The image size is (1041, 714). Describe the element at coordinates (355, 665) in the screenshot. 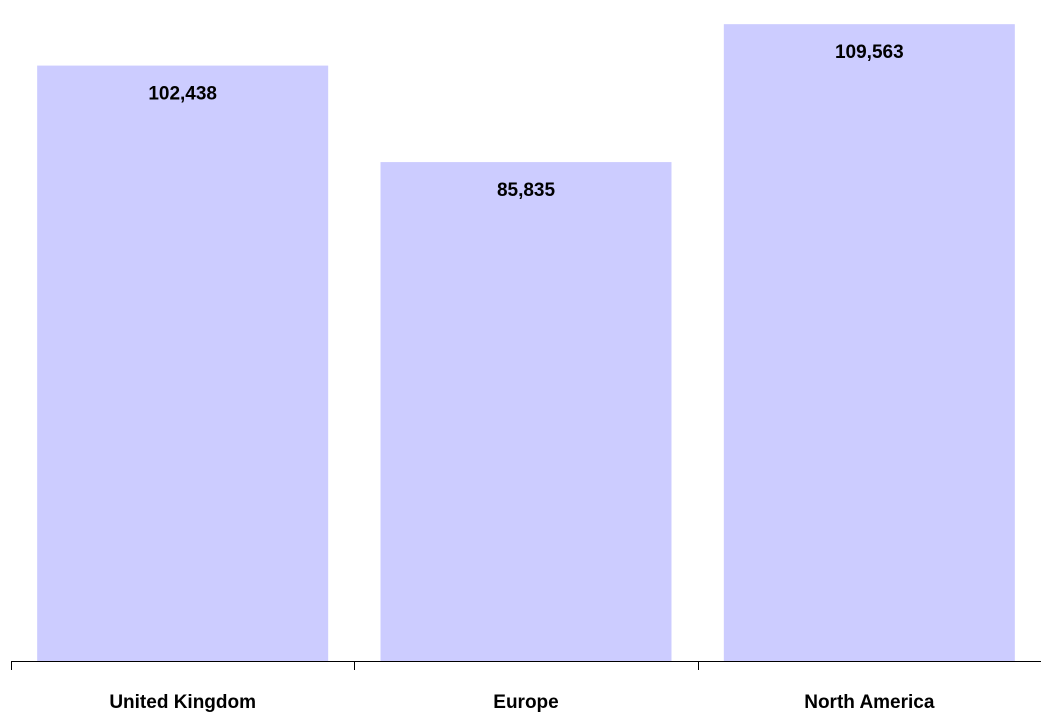

I see `x-axis-ticks` at that location.